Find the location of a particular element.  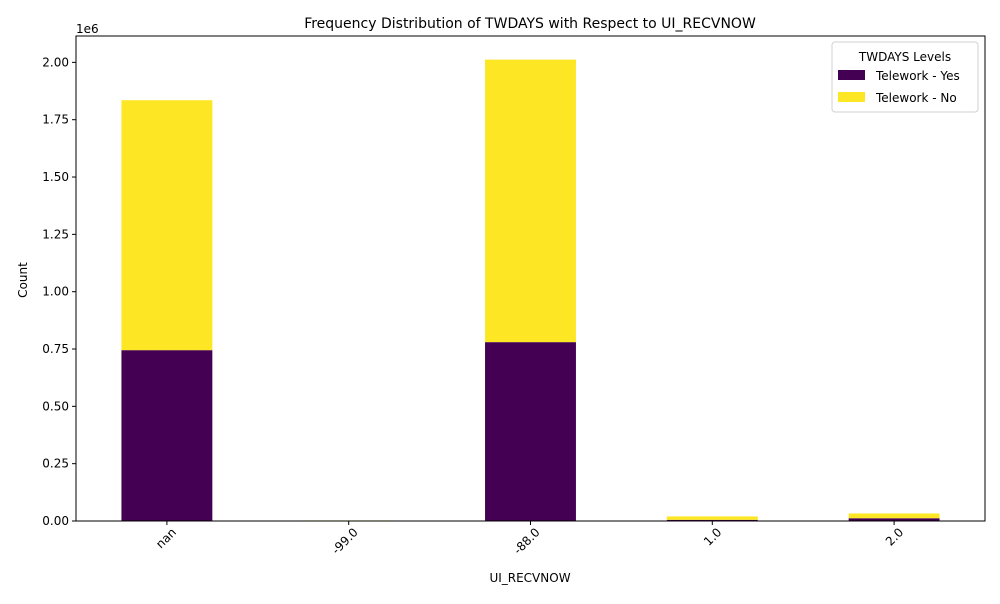

y-tick-label: 0.50 is located at coordinates (55, 406).